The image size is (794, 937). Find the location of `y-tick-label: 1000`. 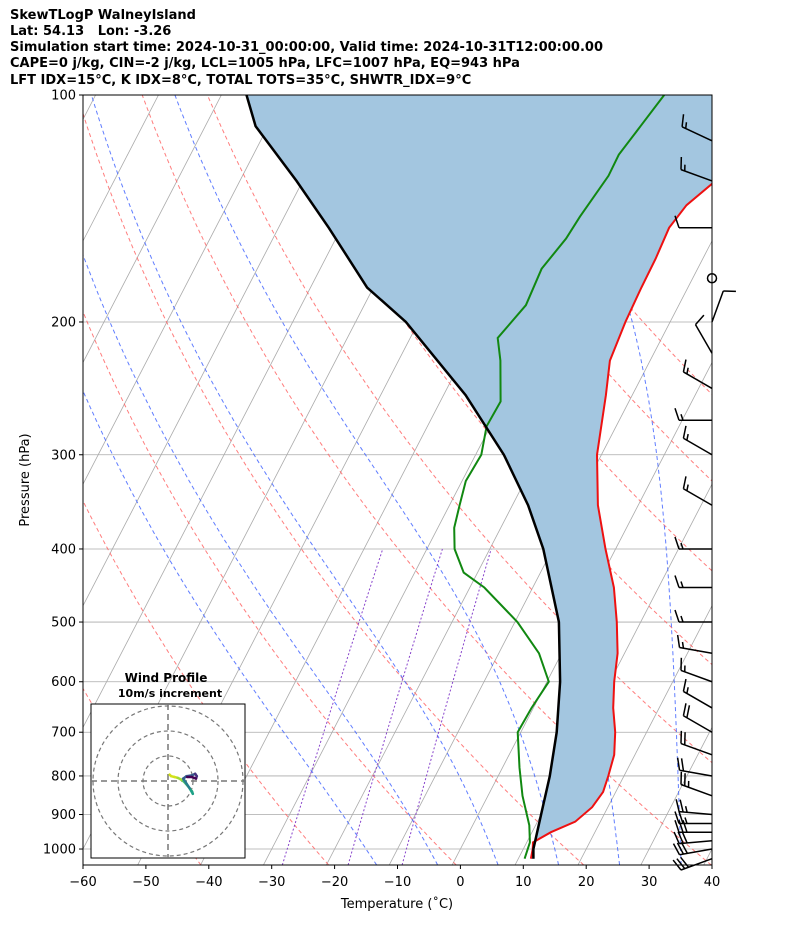

y-tick-label: 1000 is located at coordinates (59, 850).